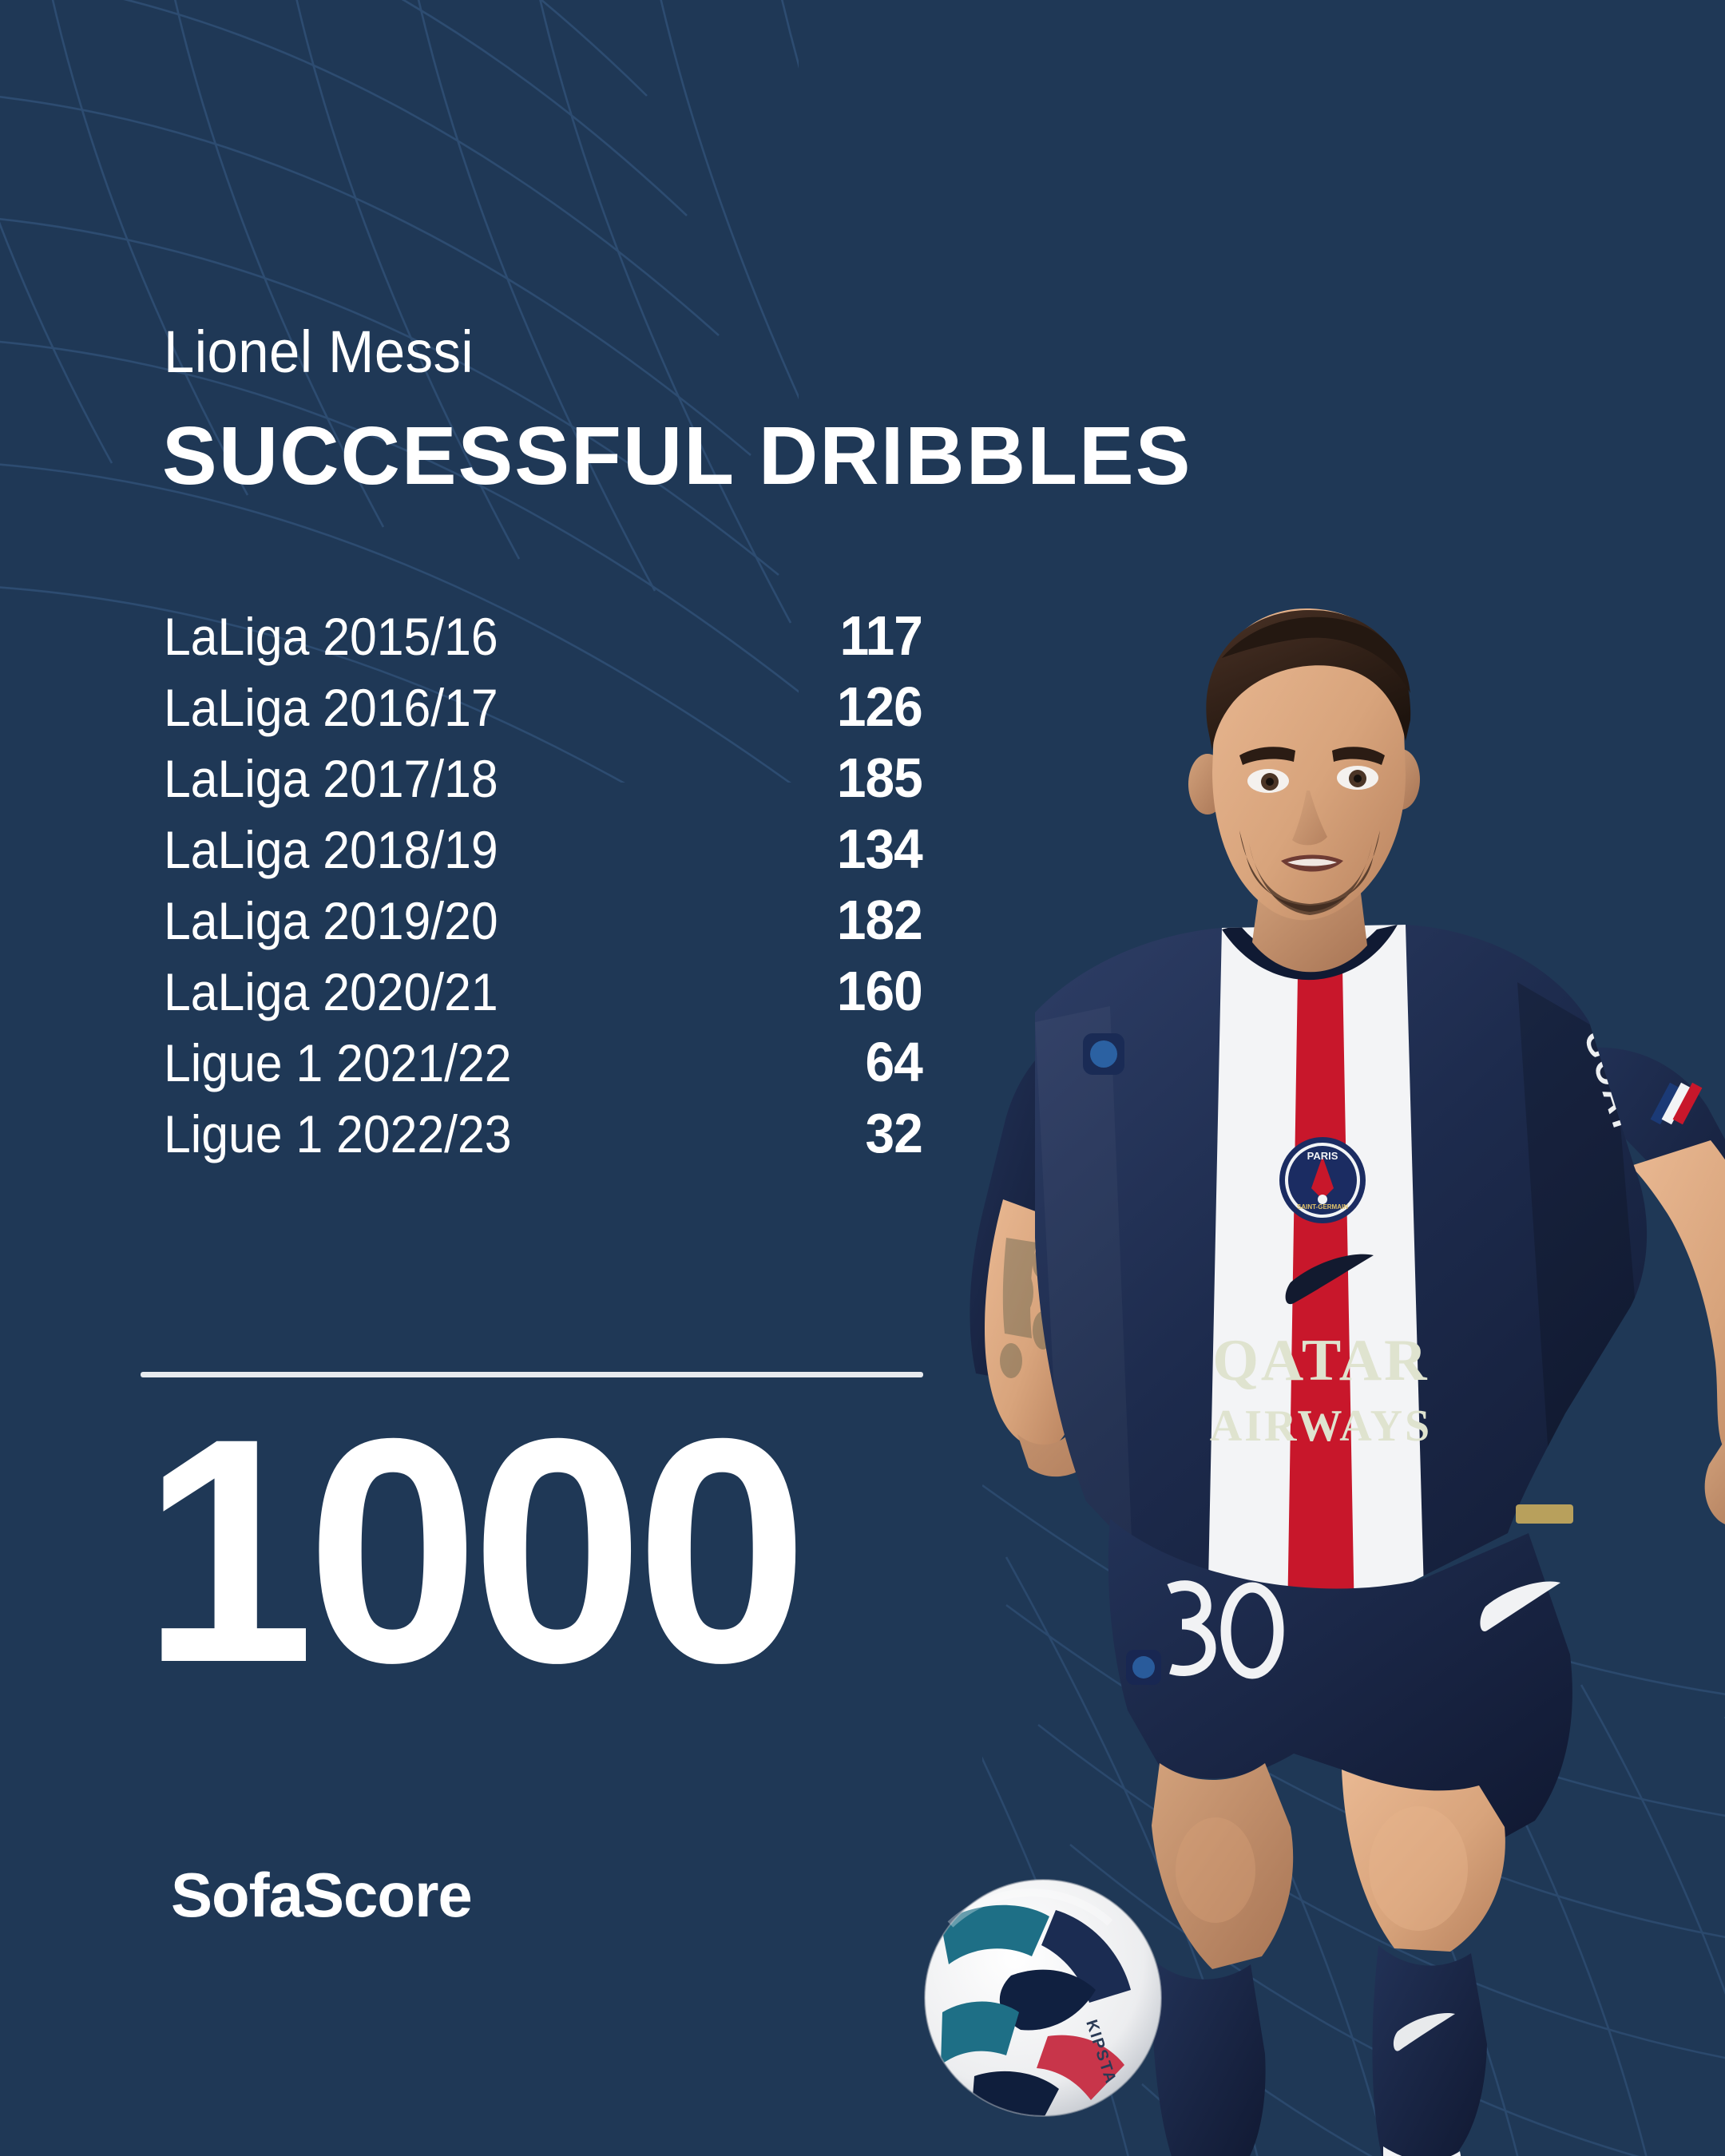  I want to click on season-value: 32, so click(894, 1133).